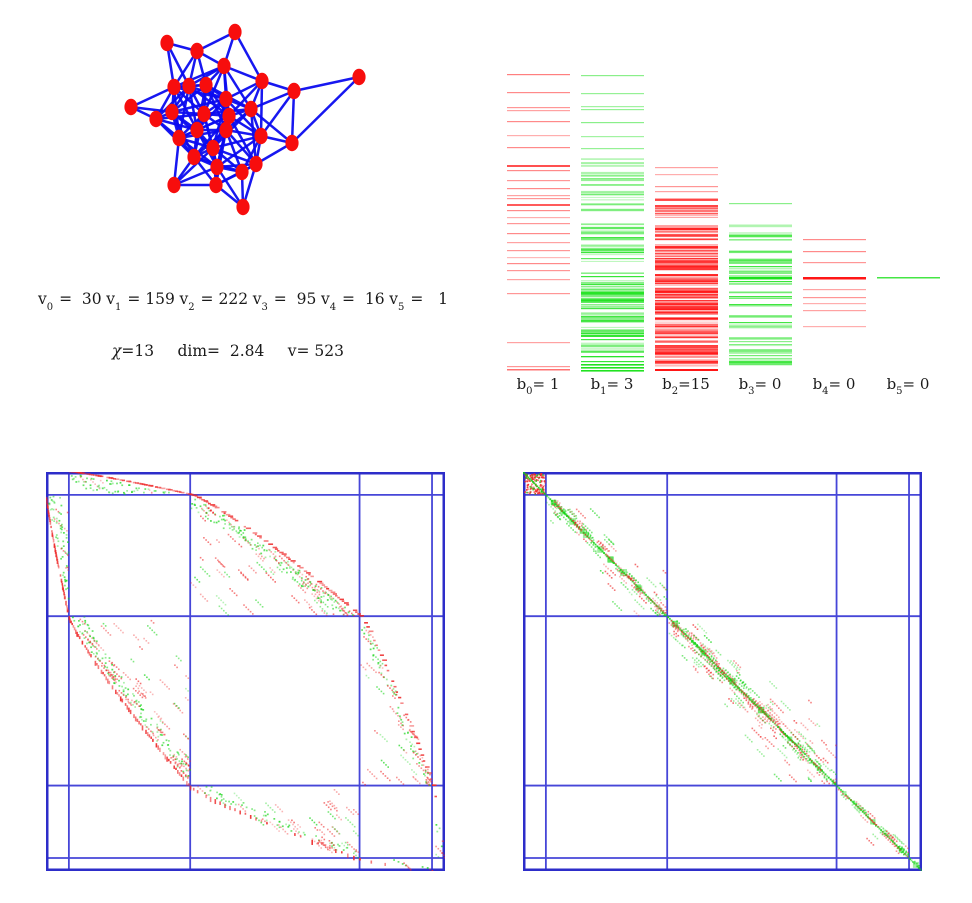 The width and height of the screenshot is (972, 903). I want to click on stat-v2: v2 = 222, so click(214, 301).